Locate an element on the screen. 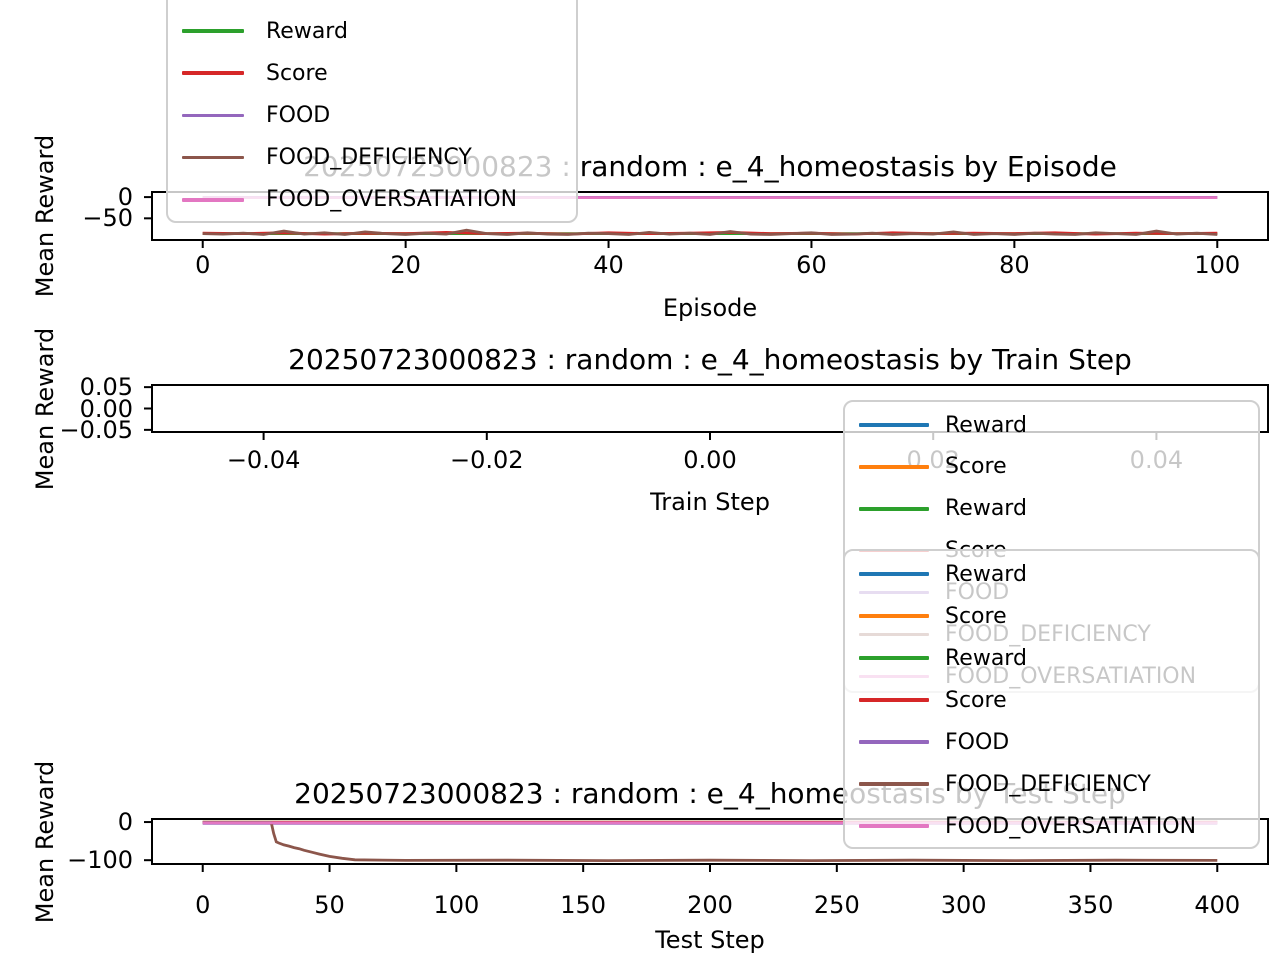  plot3-ylabel: Mean Reward is located at coordinates (45, 841).